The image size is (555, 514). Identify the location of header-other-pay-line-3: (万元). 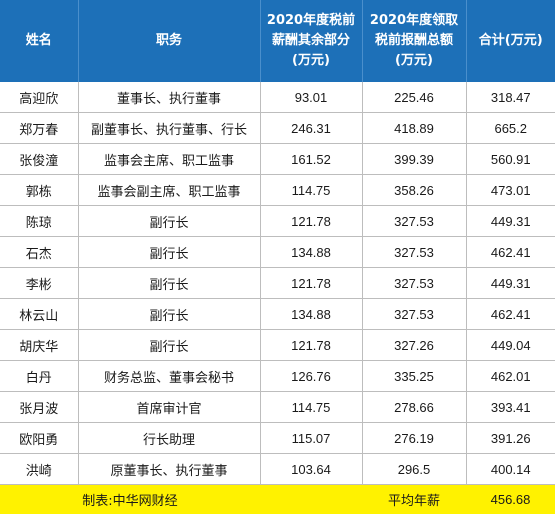
(311, 61).